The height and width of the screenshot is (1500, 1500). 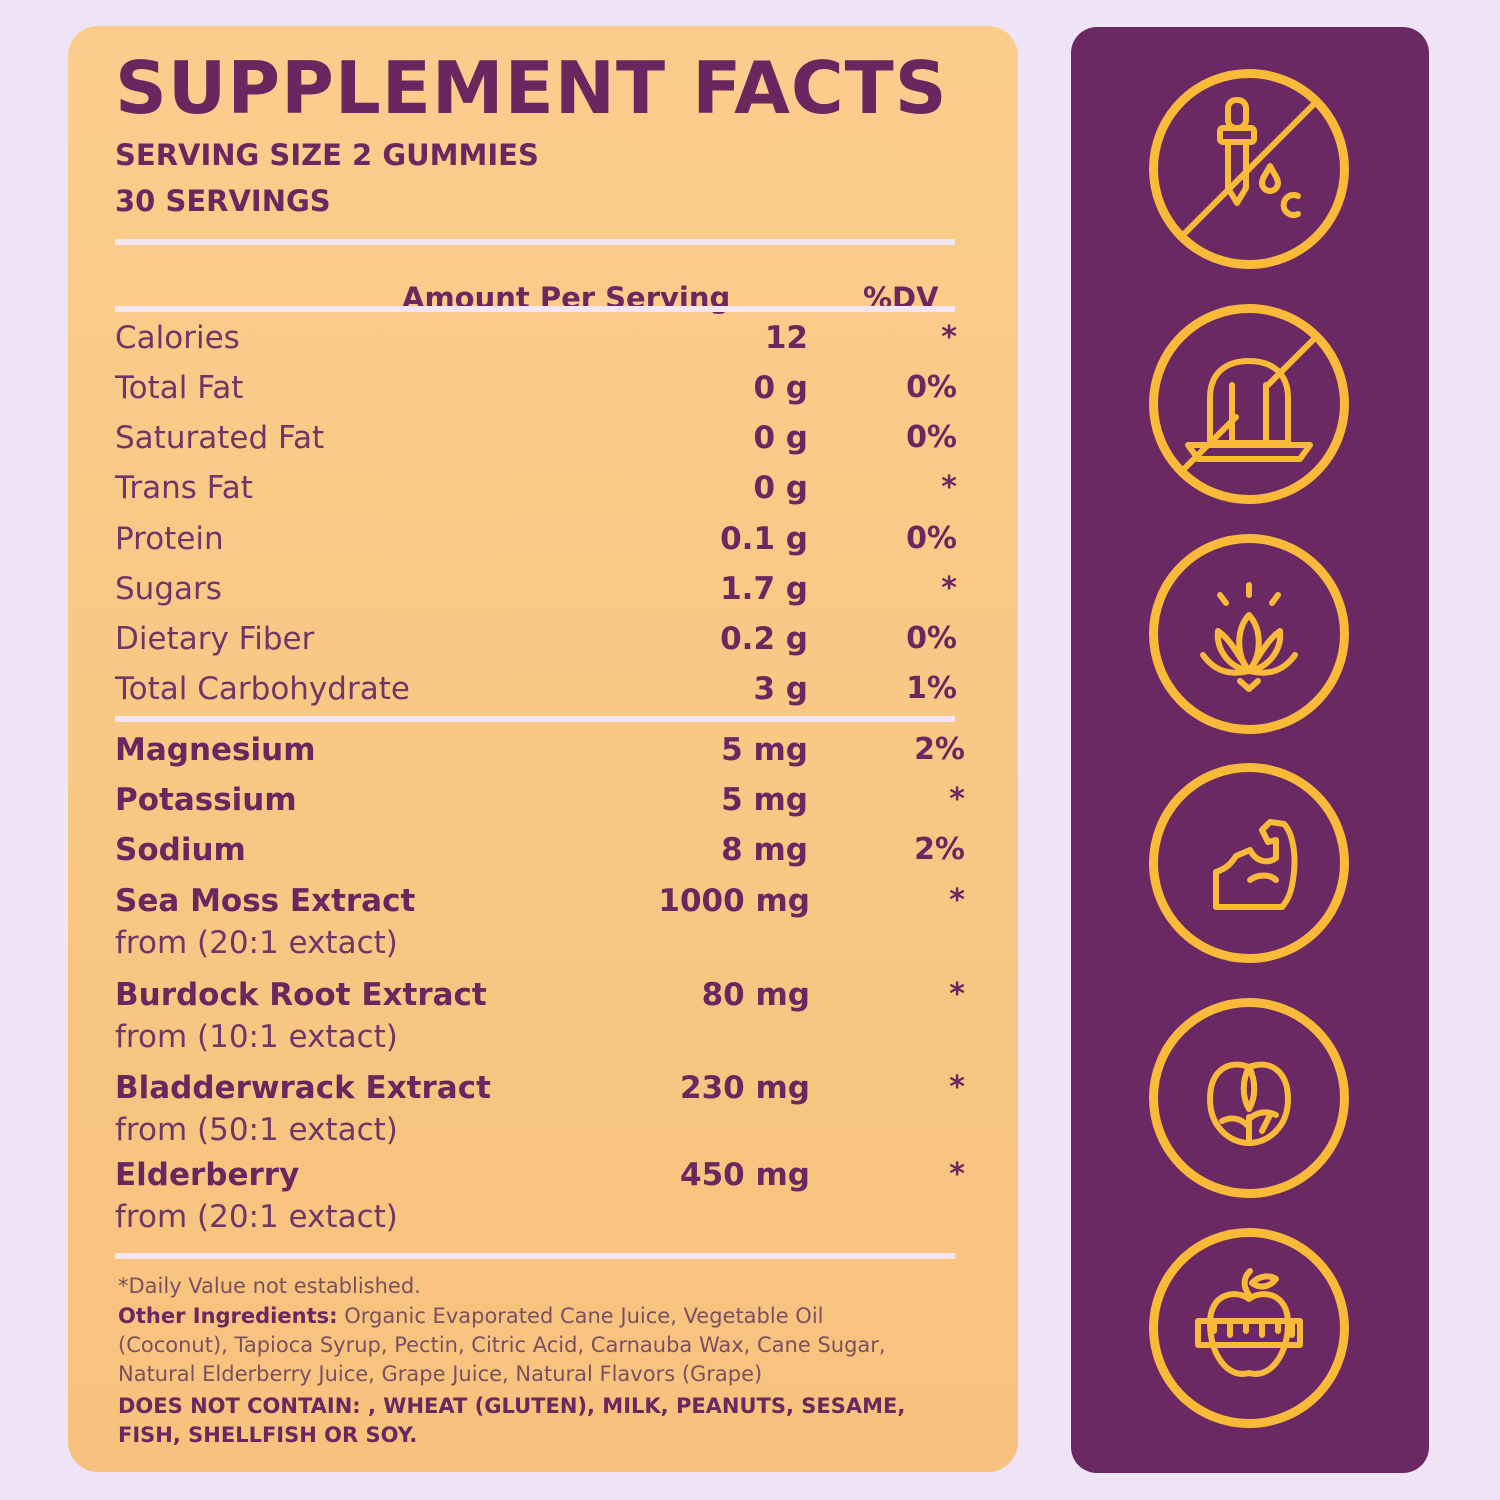 I want to click on fact-row: Dietary Fiber 0.2 g 0%, so click(x=540, y=644).